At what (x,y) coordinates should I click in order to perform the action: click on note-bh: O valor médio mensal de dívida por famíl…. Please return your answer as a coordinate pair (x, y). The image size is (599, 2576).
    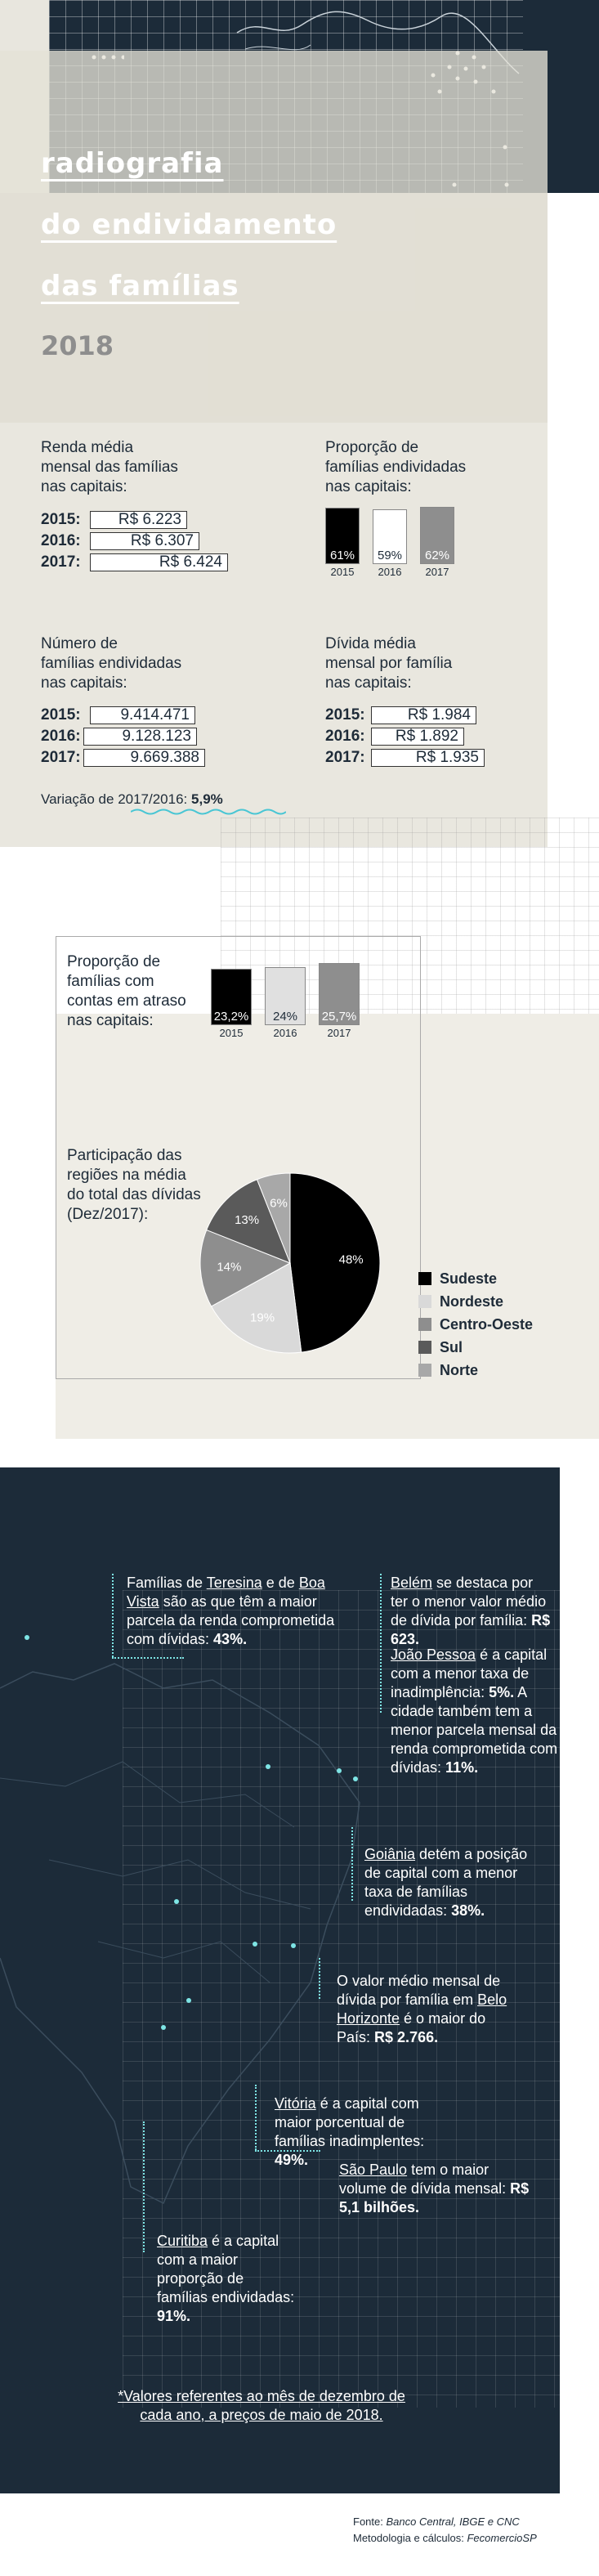
    Looking at the image, I should click on (422, 2010).